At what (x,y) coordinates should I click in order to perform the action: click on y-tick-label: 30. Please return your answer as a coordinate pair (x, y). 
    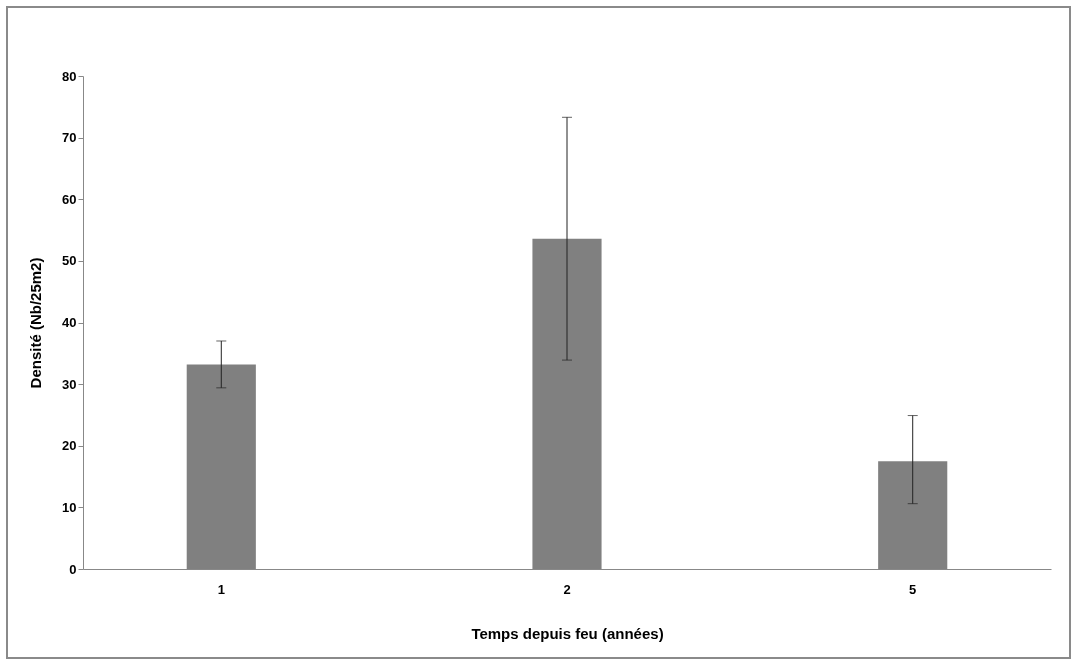
    Looking at the image, I should click on (69, 384).